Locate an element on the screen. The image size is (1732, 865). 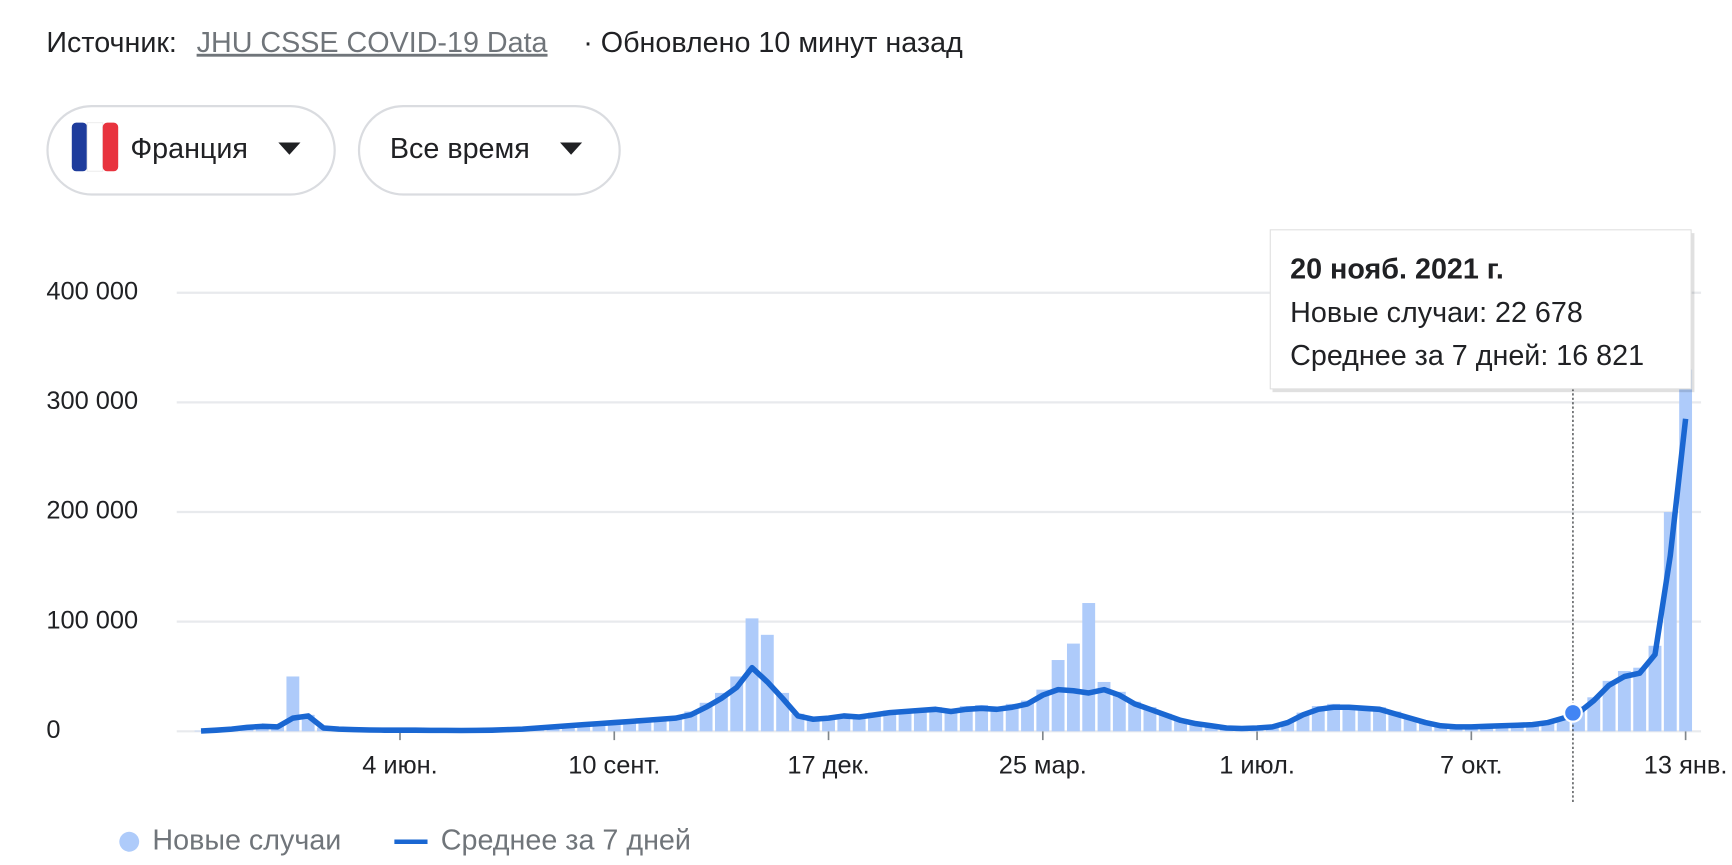
tooltip-row: Новые случаи: 22 678 is located at coordinates (1436, 312).